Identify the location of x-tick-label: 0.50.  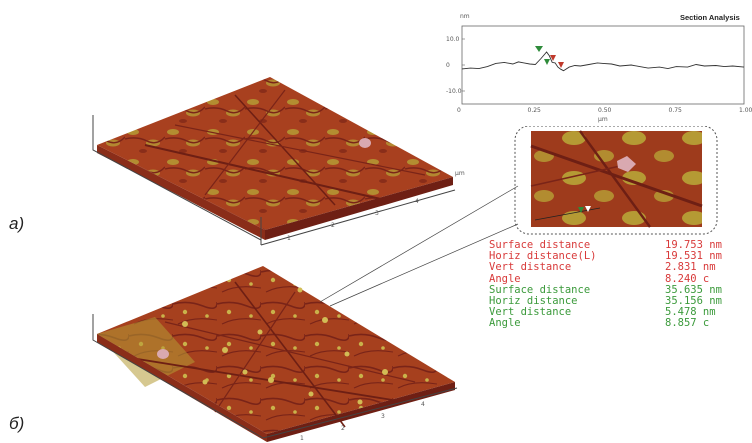
(605, 110).